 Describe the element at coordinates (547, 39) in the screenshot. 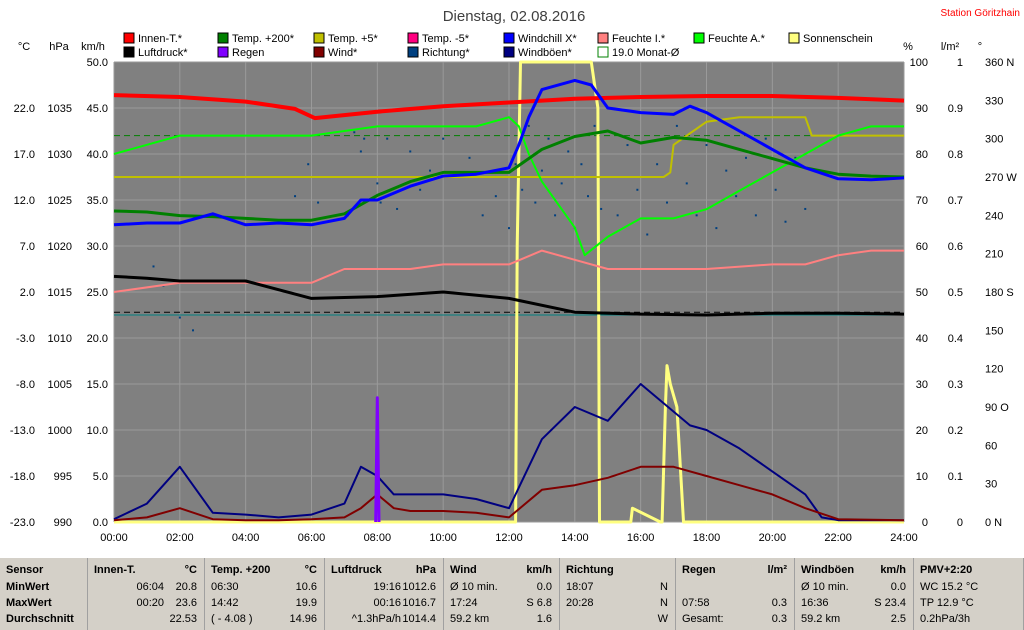

I see `legend-label: Windchill X*` at that location.